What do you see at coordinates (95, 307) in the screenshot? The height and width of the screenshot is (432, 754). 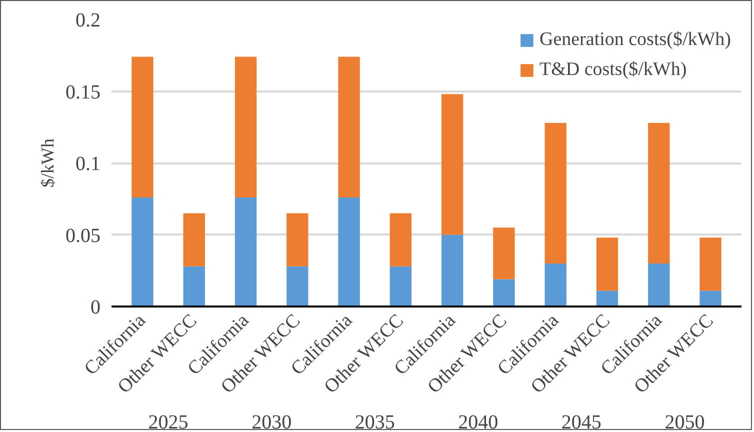 I see `y-tick-label: 0` at bounding box center [95, 307].